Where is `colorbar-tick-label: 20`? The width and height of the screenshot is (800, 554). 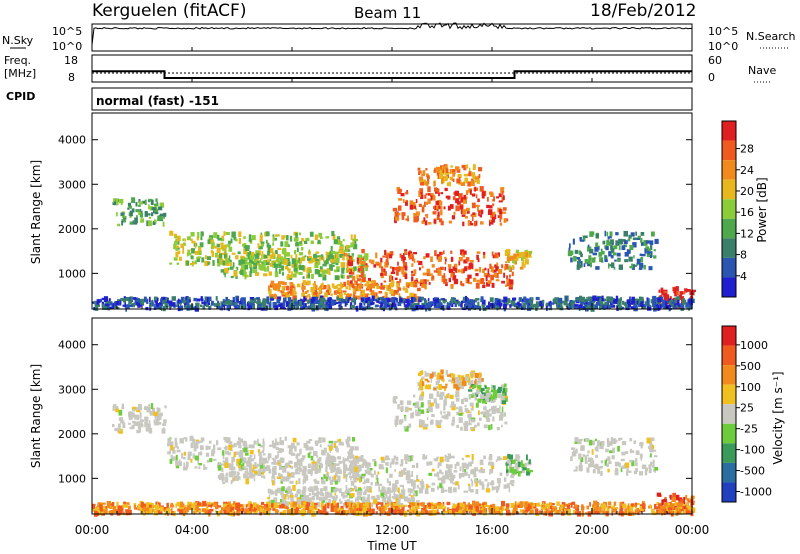 colorbar-tick-label: 20 is located at coordinates (747, 191).